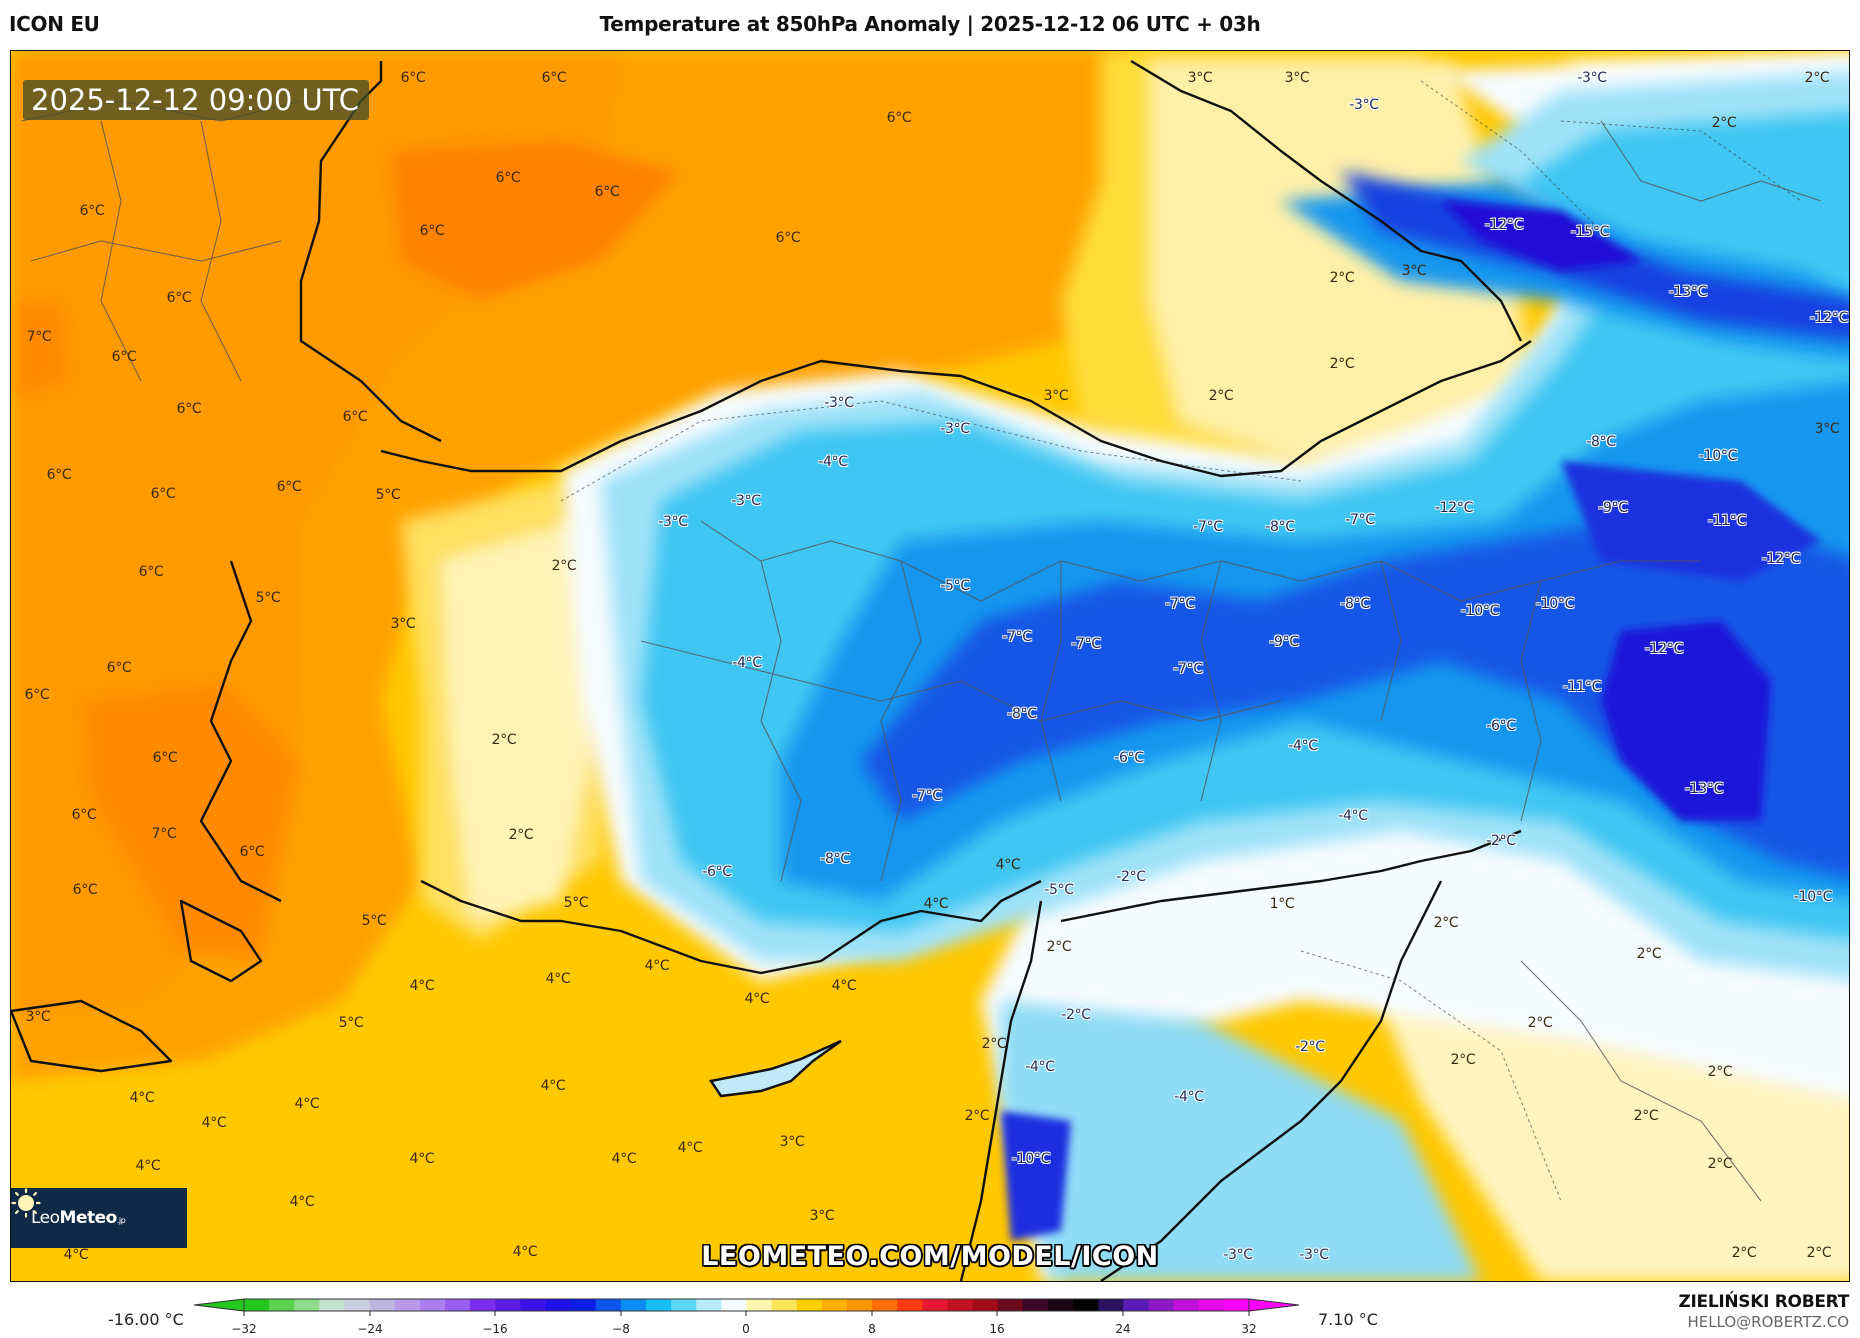  I want to click on colorbar-tick-label: −8, so click(621, 1329).